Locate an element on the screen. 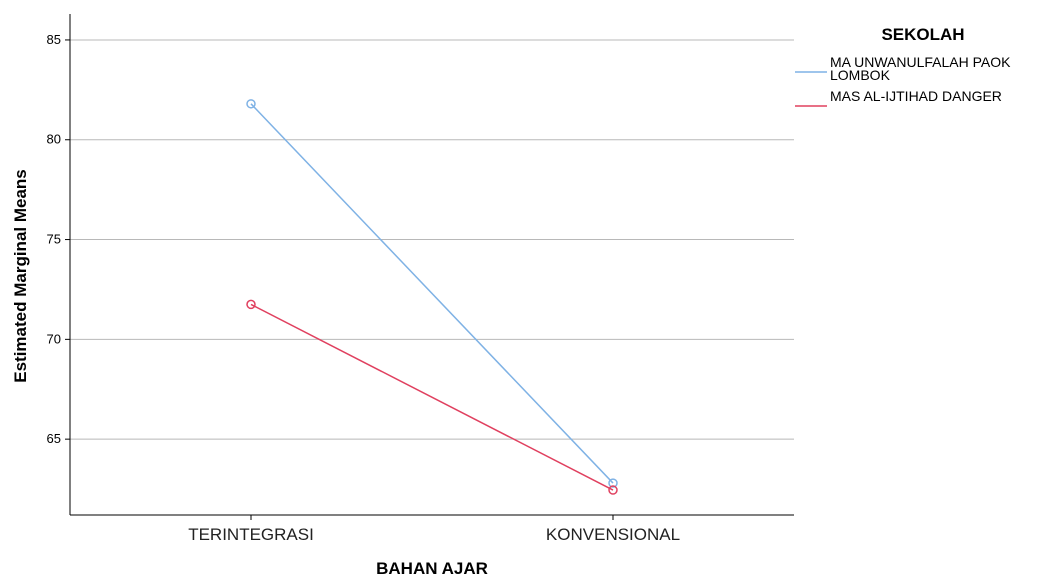 This screenshot has height=582, width=1049. x-tick-label: TERINTEGRASI is located at coordinates (251, 534).